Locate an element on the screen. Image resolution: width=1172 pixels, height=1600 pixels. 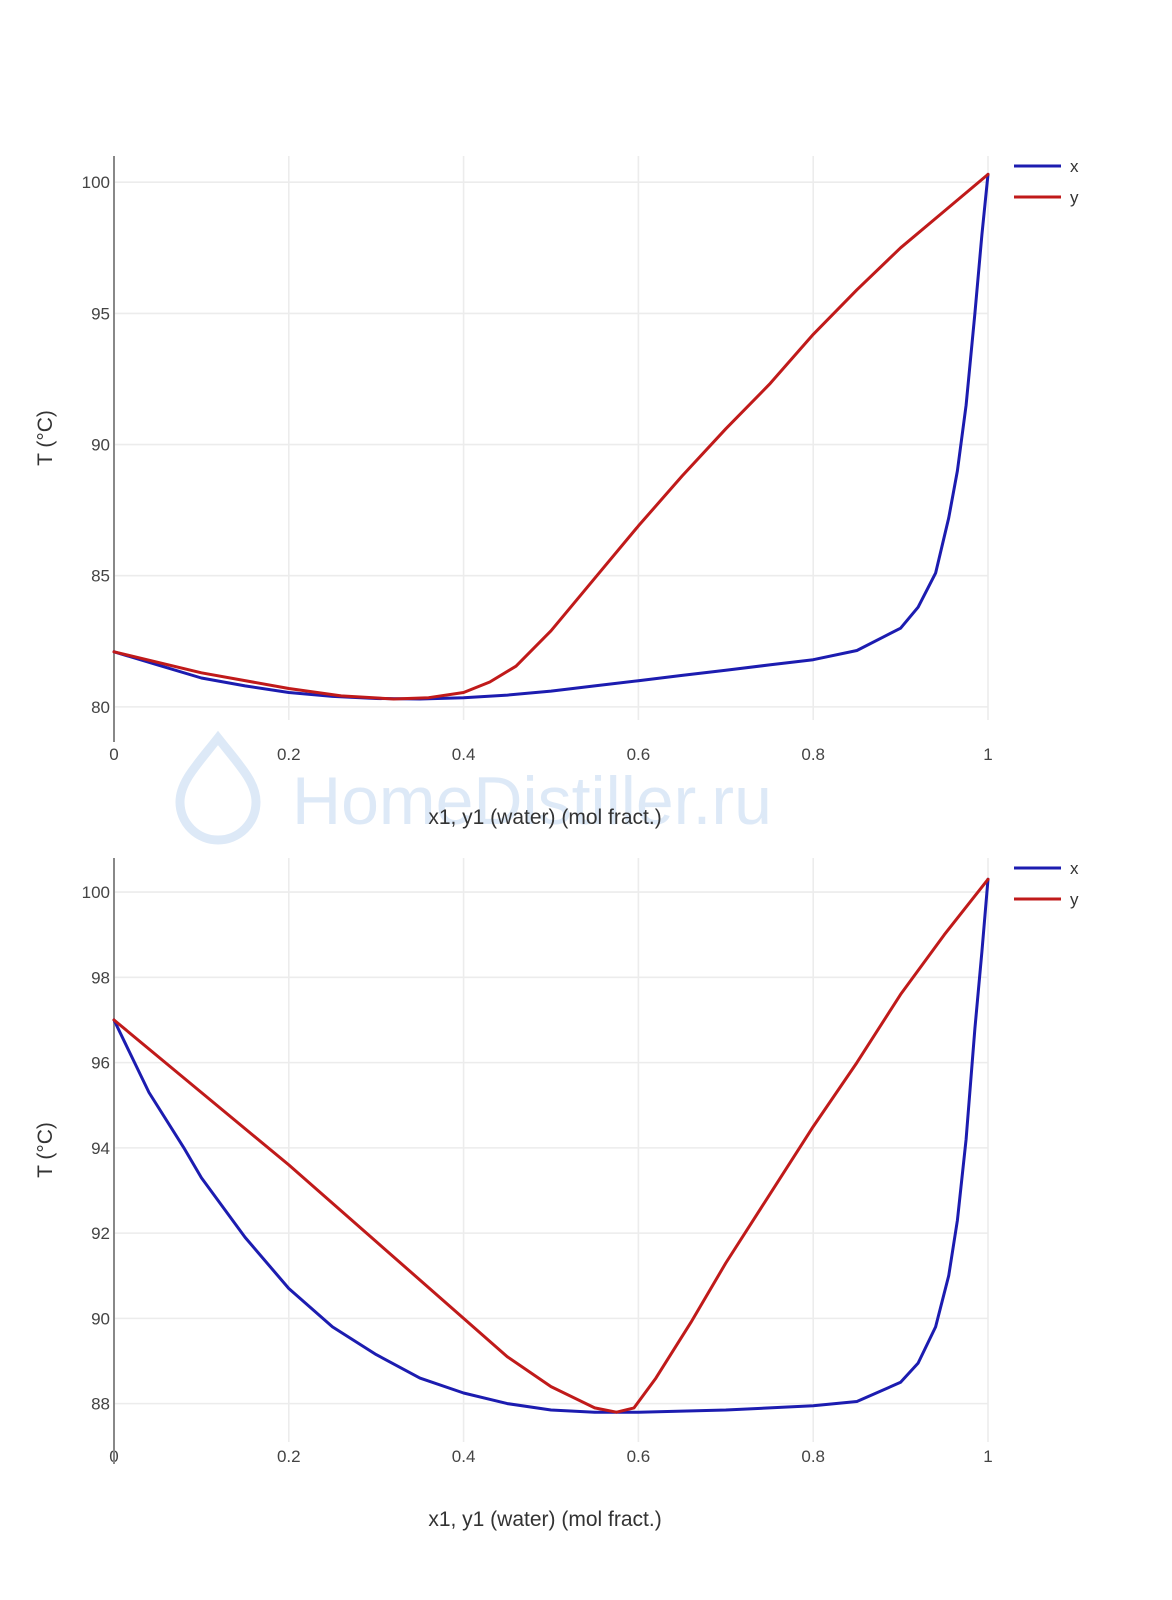
y-tick-label: 98 is located at coordinates (100, 977).